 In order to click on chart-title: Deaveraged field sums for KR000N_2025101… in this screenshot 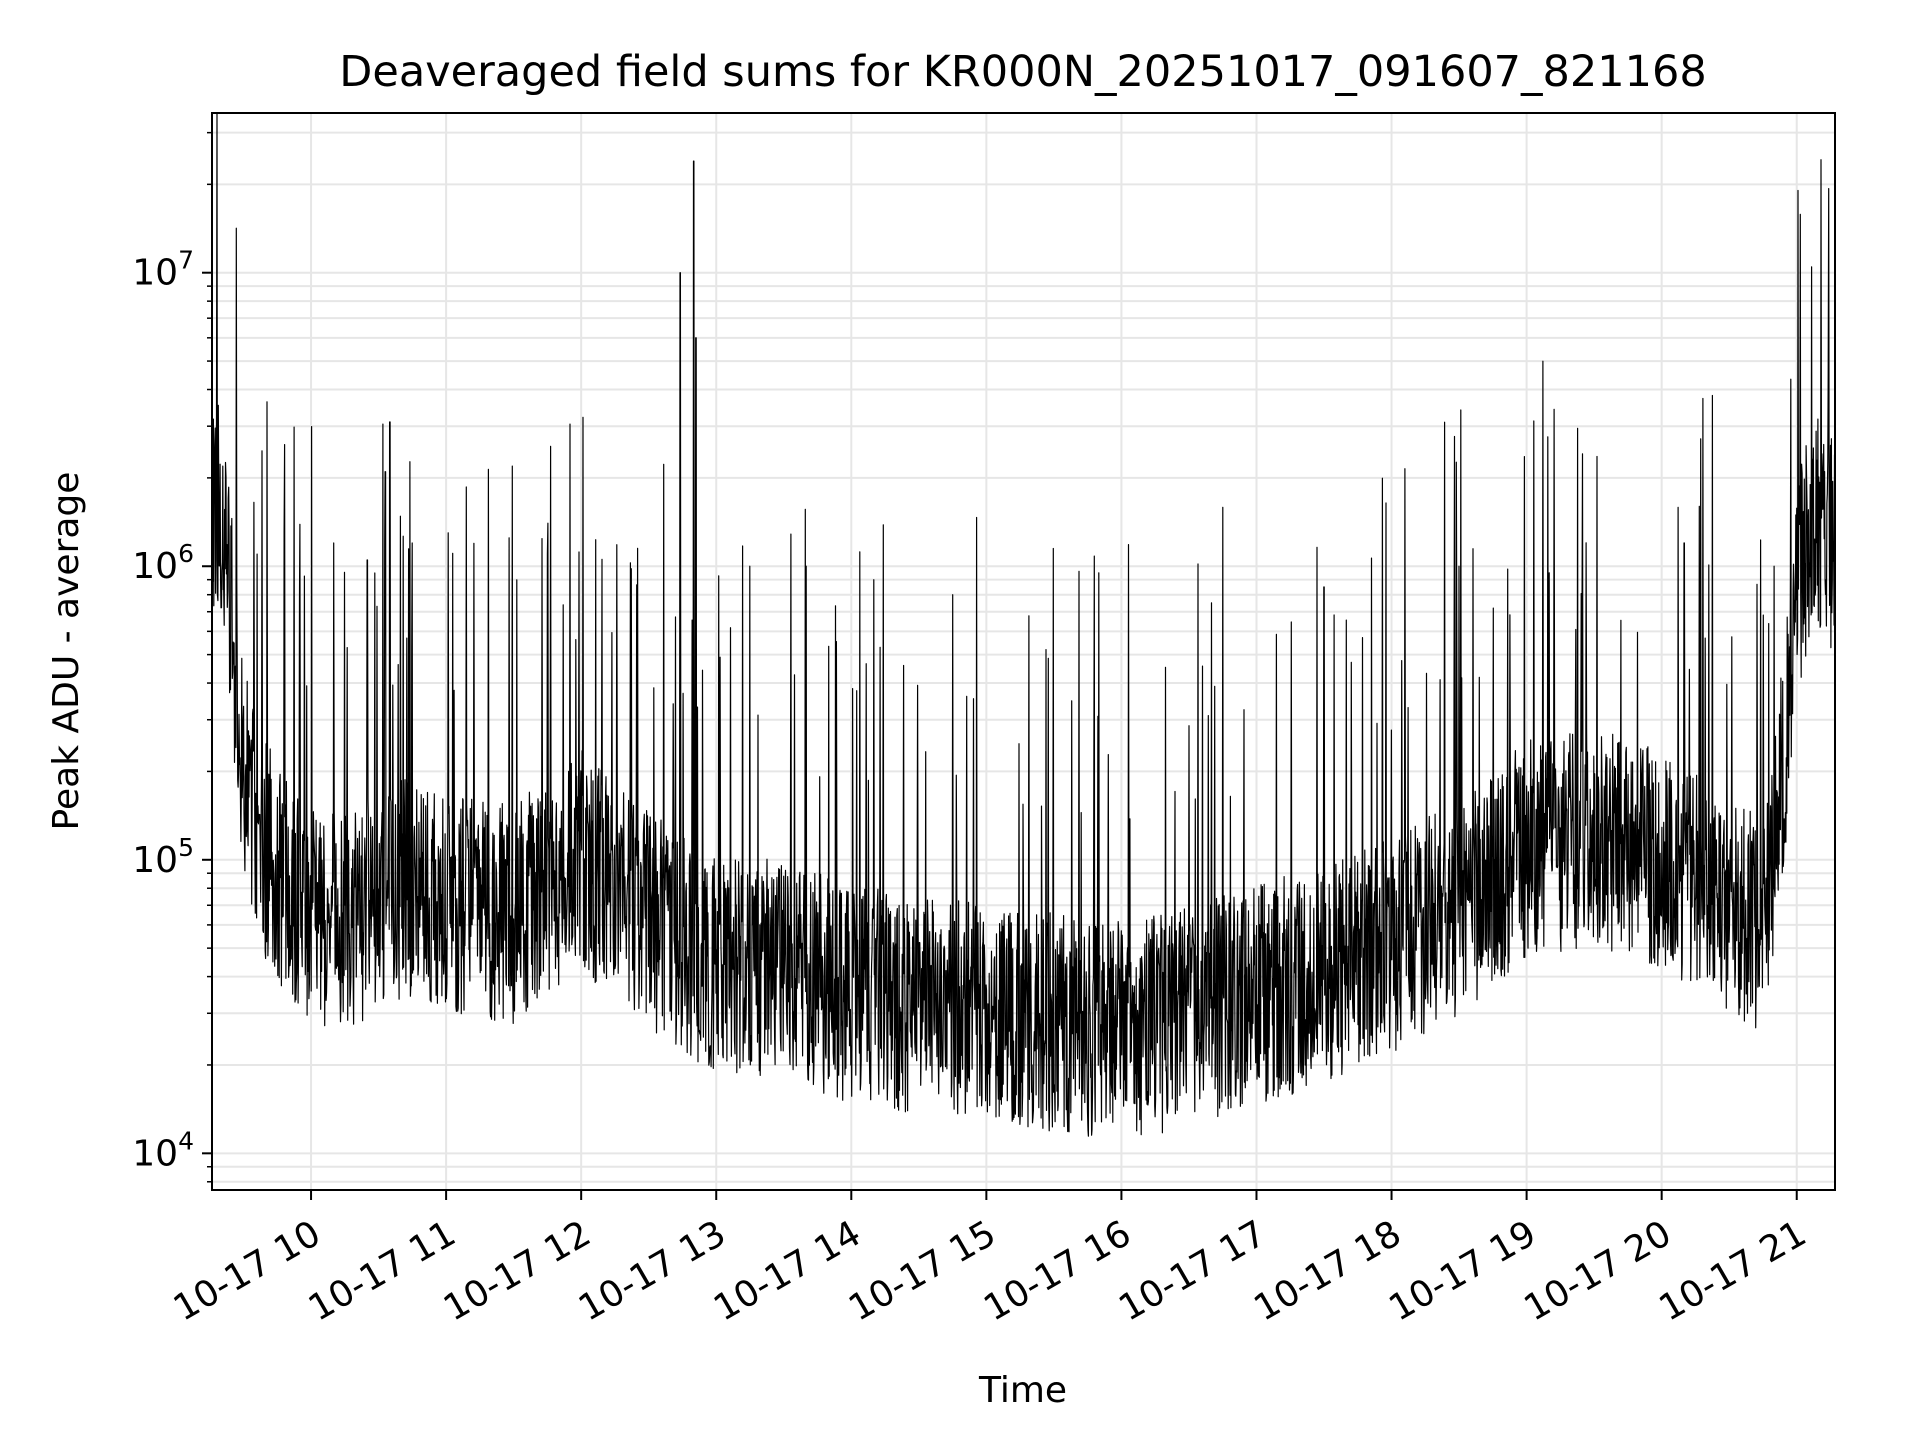, I will do `click(1022, 72)`.